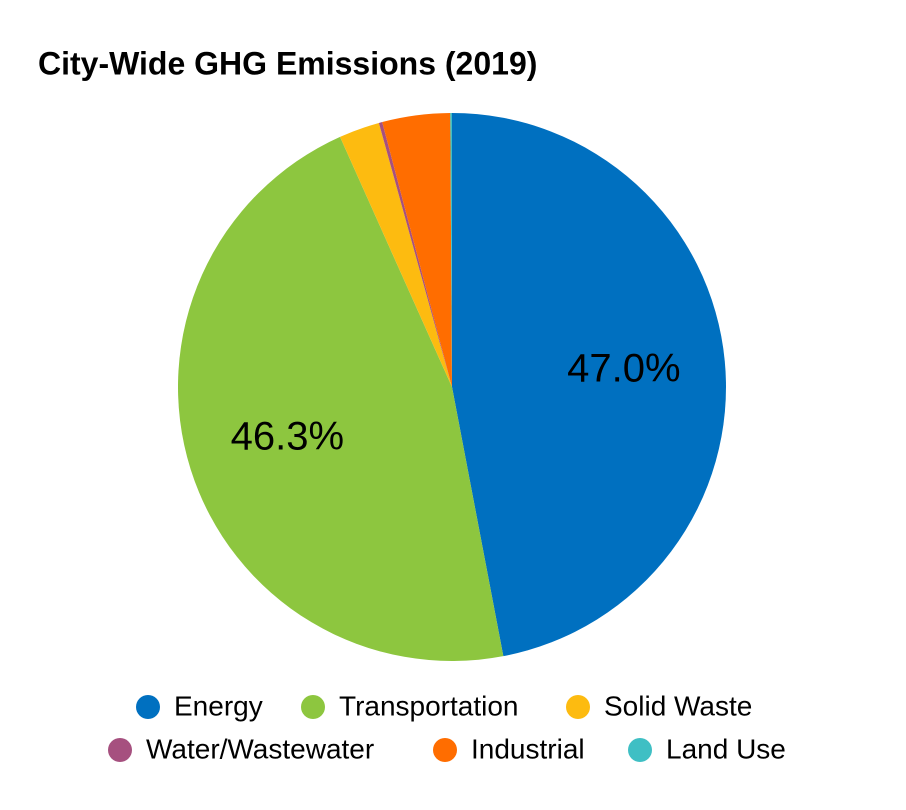  Describe the element at coordinates (260, 748) in the screenshot. I see `legend-label: Water/Wastewater` at that location.